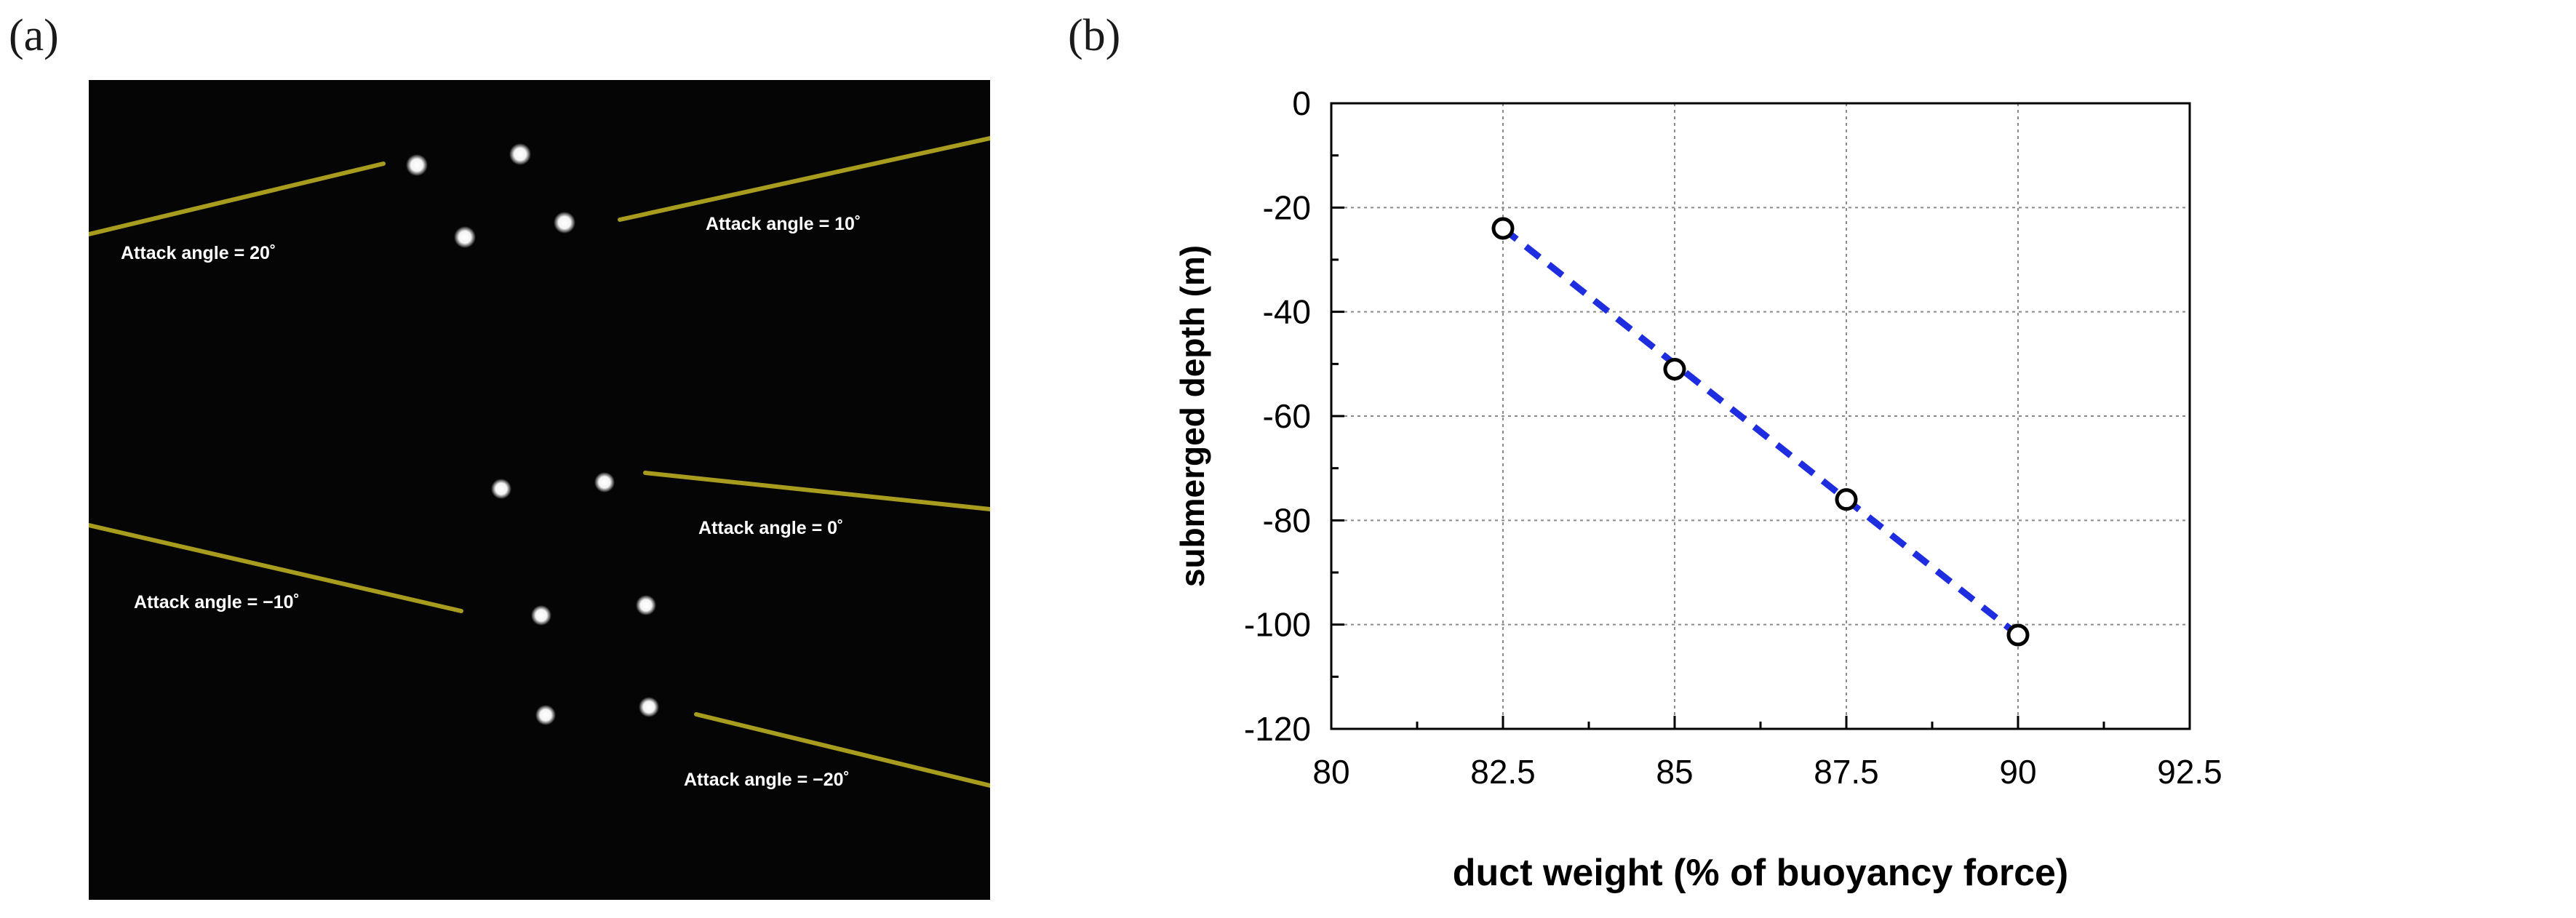 The width and height of the screenshot is (2576, 918). I want to click on y-tick-label: -40, so click(1287, 312).